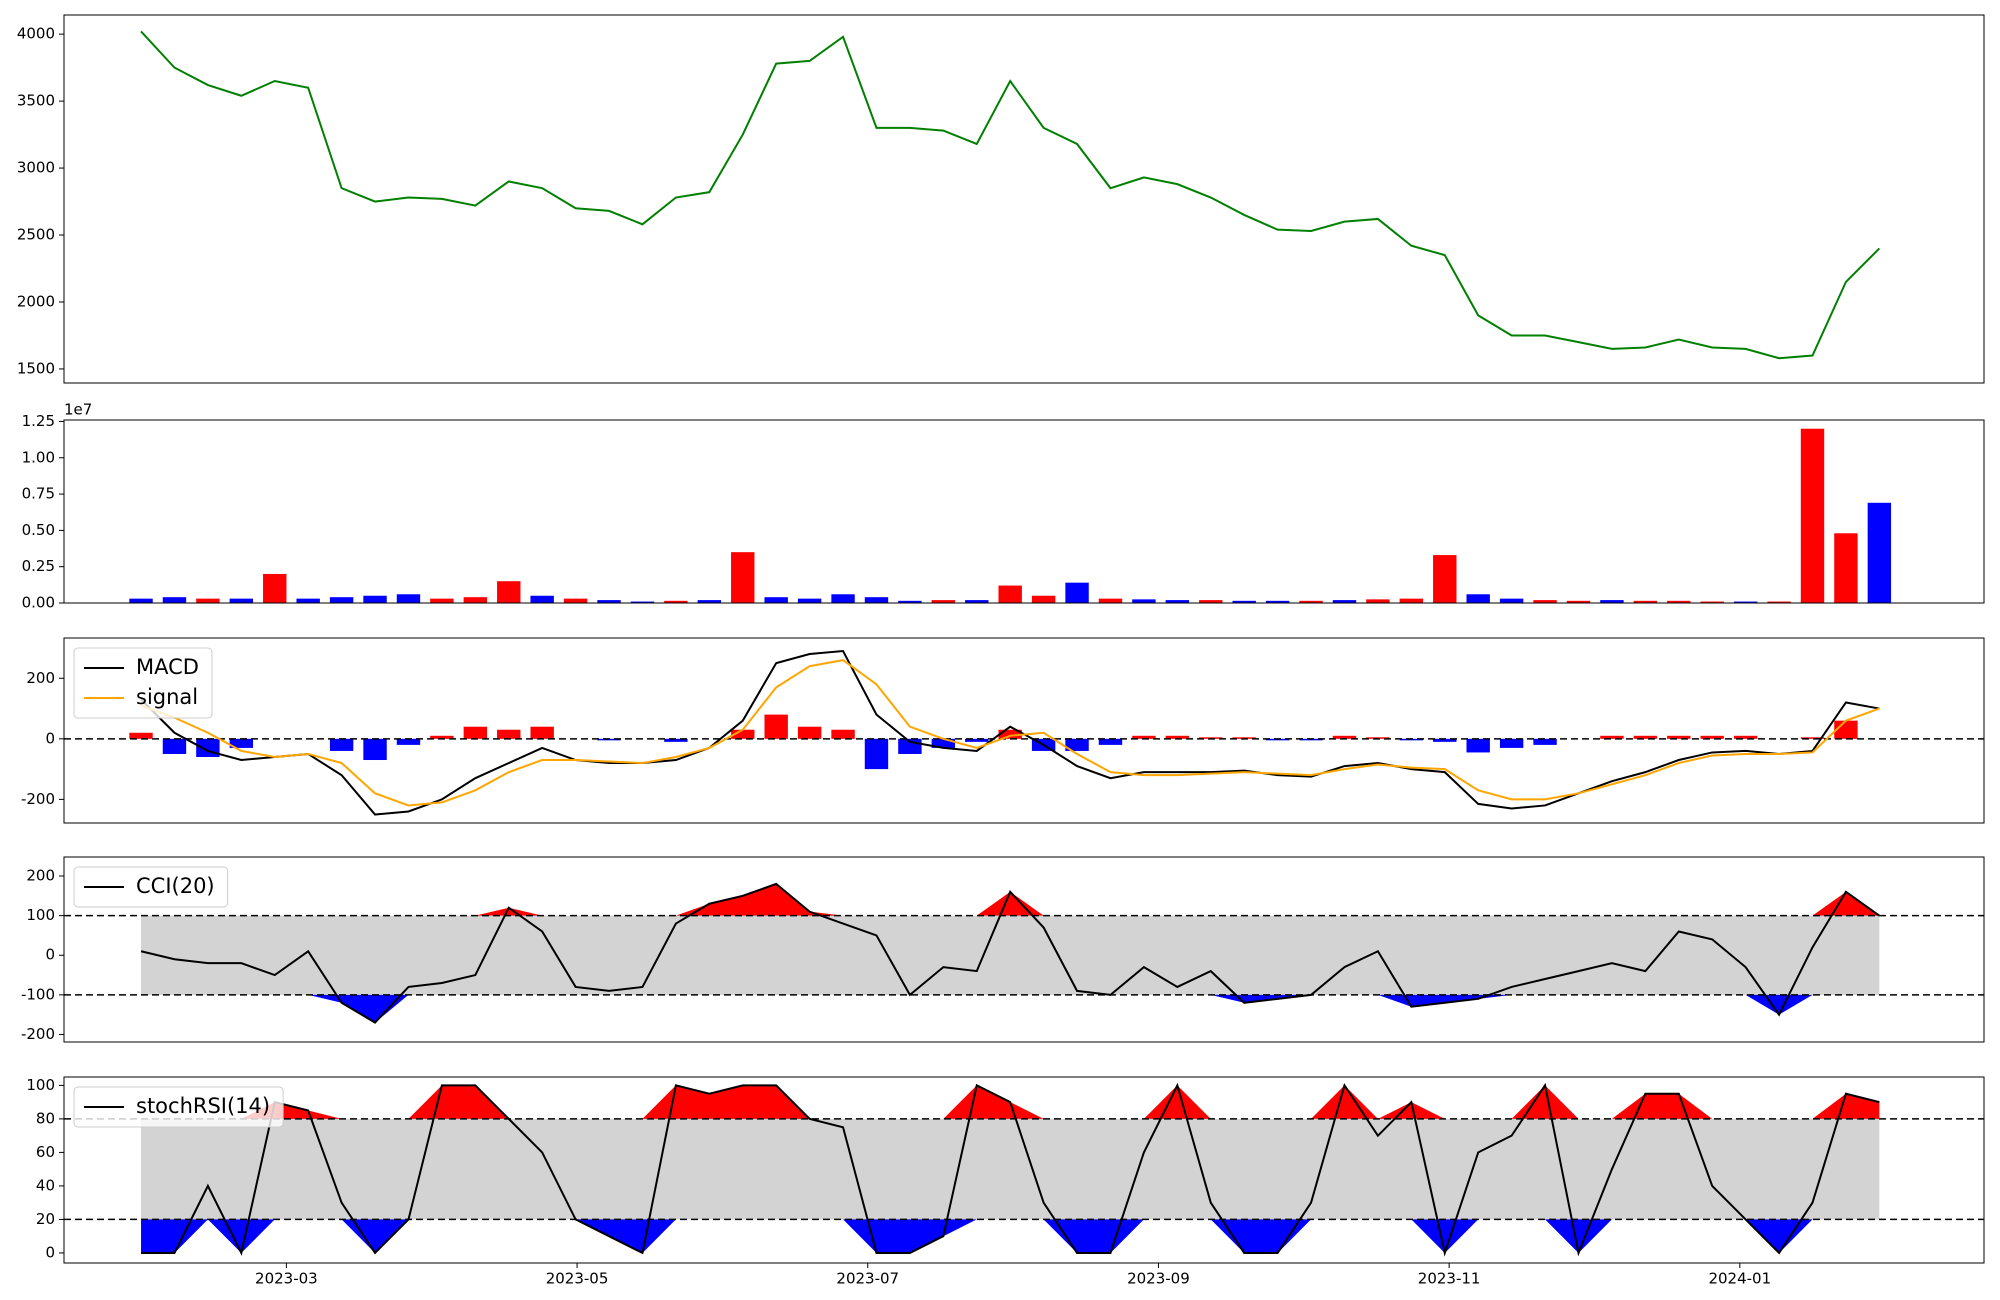 Image resolution: width=2000 pixels, height=1300 pixels. What do you see at coordinates (175, 886) in the screenshot?
I see `legend-label: CCI(20)` at bounding box center [175, 886].